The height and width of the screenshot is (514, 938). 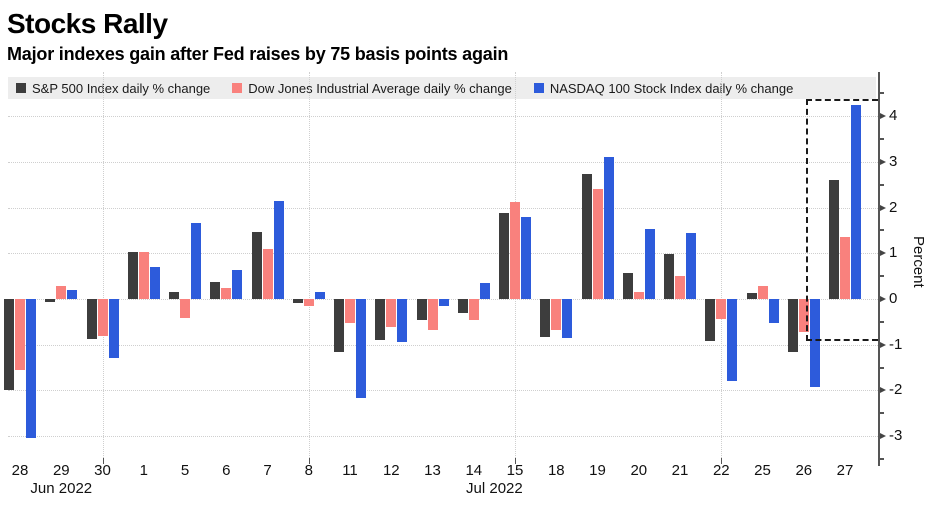 I want to click on y-tick-label: 2, so click(x=893, y=207).